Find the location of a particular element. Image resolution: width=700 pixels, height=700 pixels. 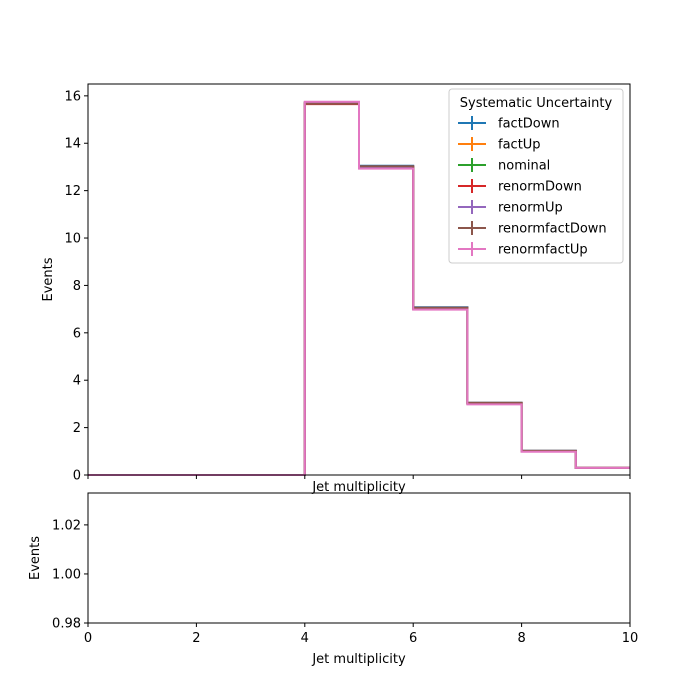

legend-item-nominal: nominal is located at coordinates (504, 166).